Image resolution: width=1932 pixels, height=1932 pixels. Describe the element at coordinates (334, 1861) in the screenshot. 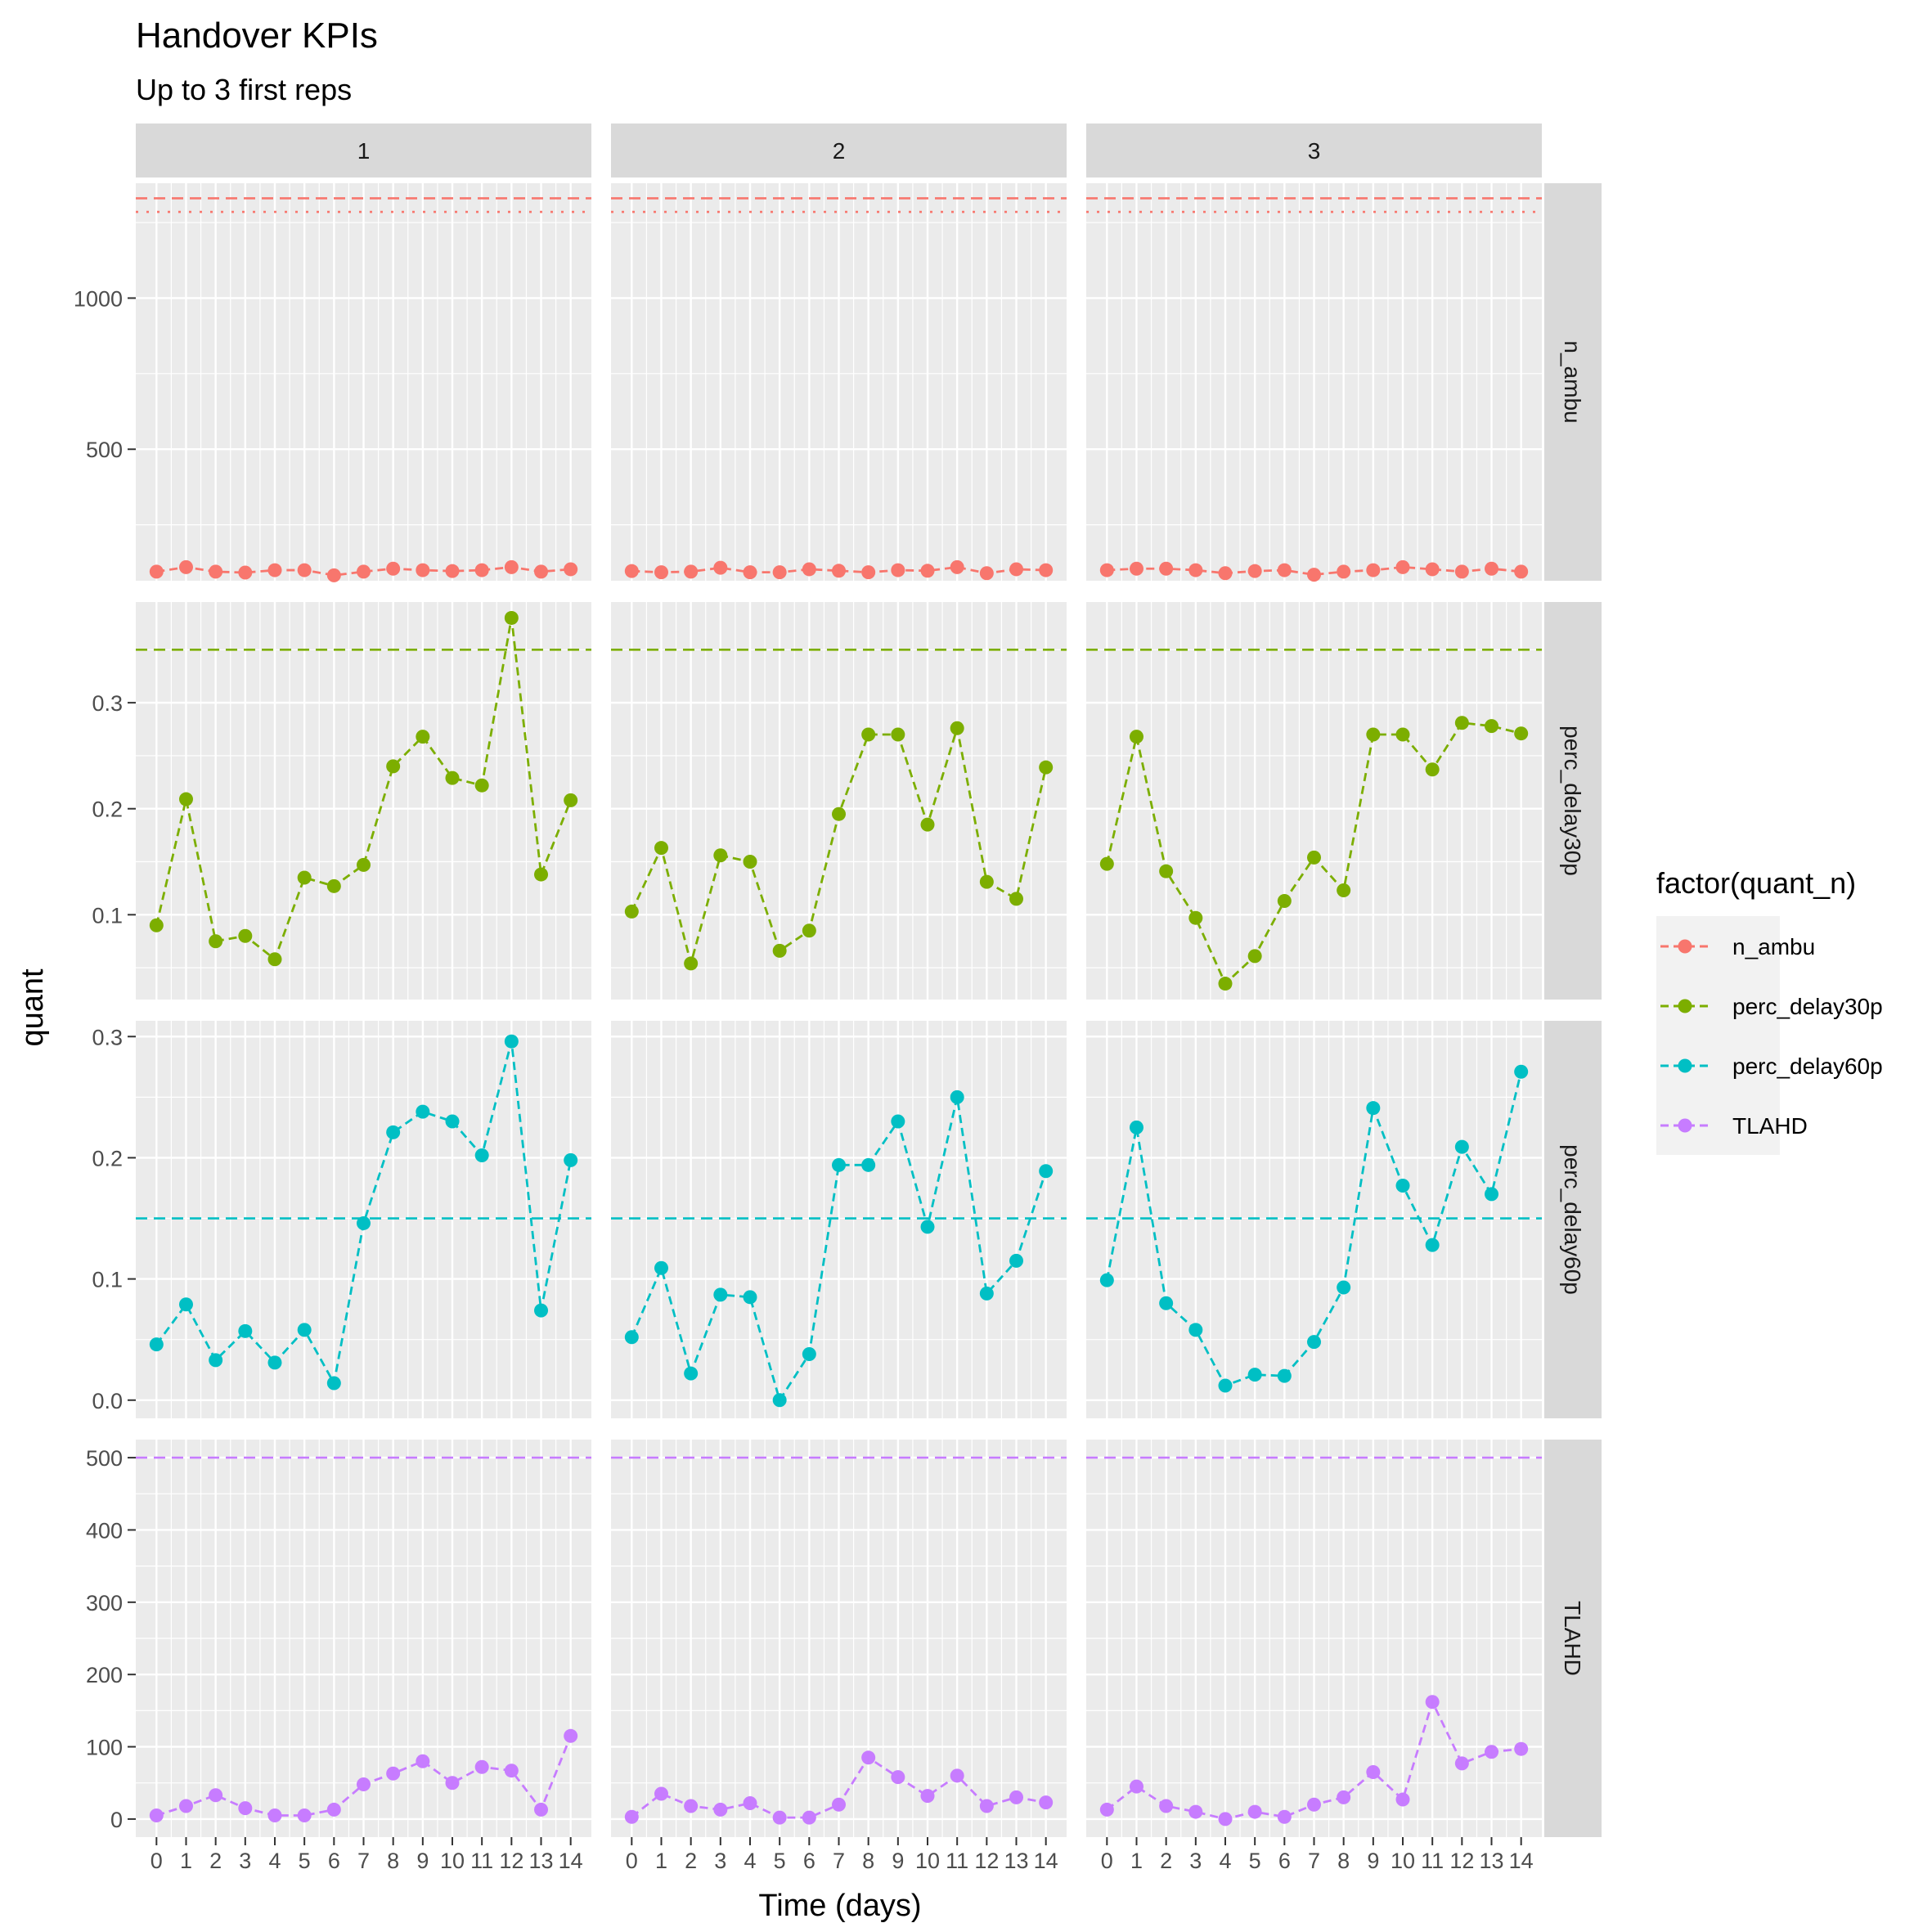

I see `x-tick-label: 6` at that location.